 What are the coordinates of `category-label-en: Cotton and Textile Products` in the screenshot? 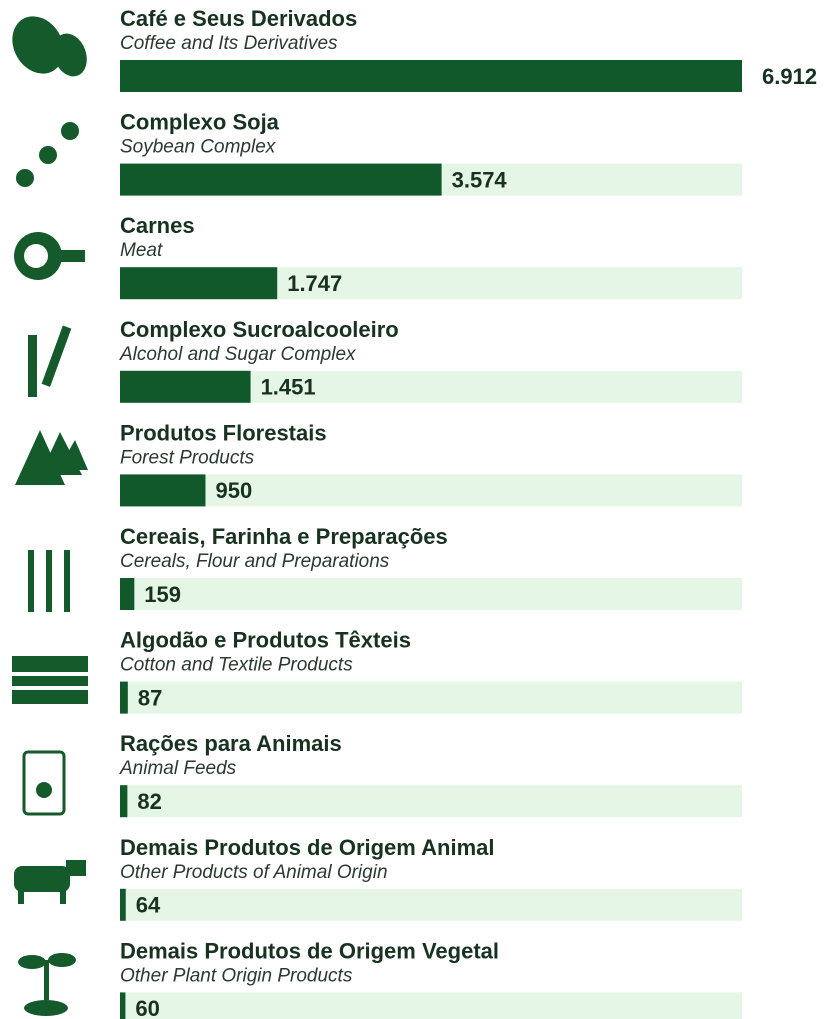 It's located at (236, 665).